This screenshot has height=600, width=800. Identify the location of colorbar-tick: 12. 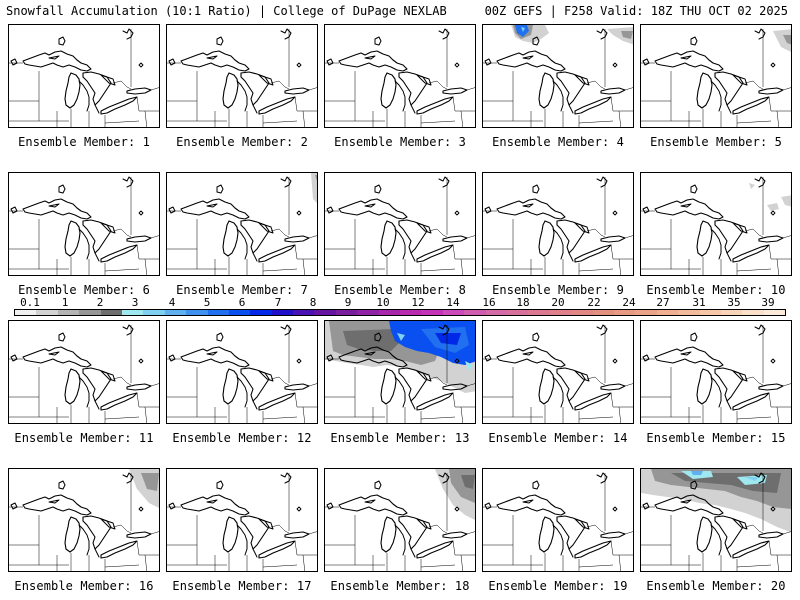
(418, 302).